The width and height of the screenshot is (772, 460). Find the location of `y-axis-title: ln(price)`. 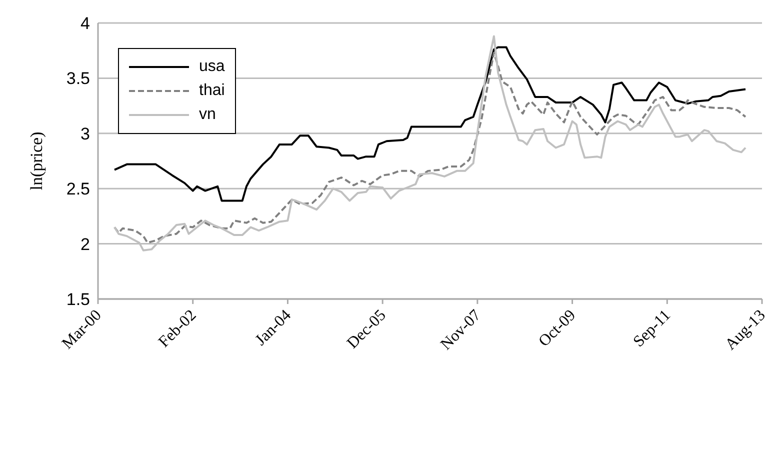

y-axis-title: ln(price) is located at coordinates (36, 161).